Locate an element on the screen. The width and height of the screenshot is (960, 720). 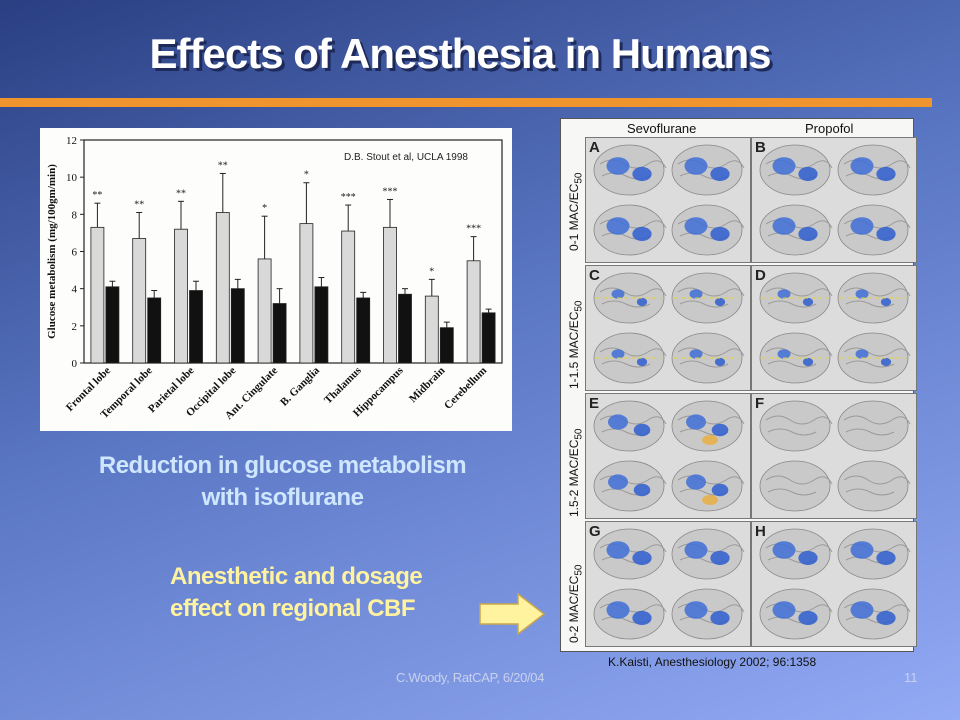
panel-letter: E is located at coordinates (594, 403).